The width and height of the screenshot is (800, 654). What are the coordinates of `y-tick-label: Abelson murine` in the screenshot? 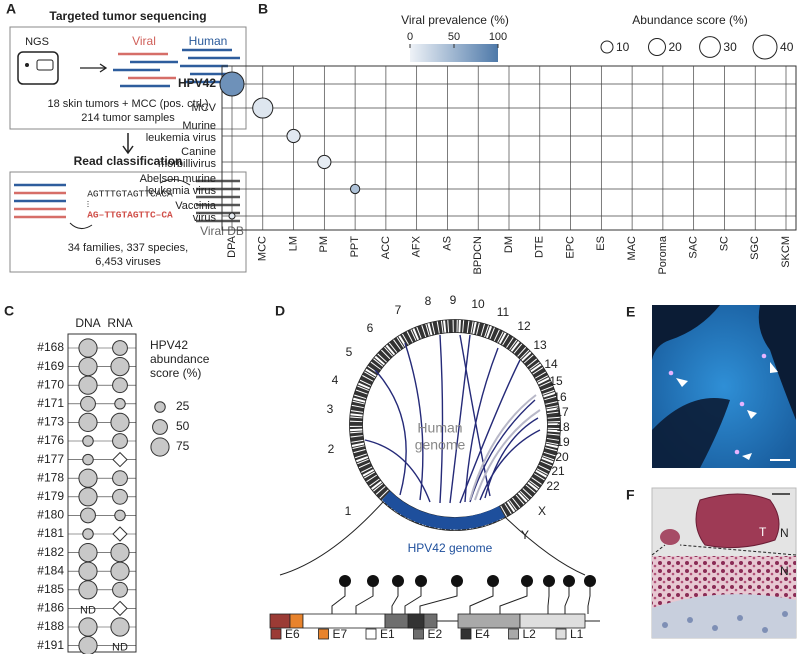 It's located at (178, 179).